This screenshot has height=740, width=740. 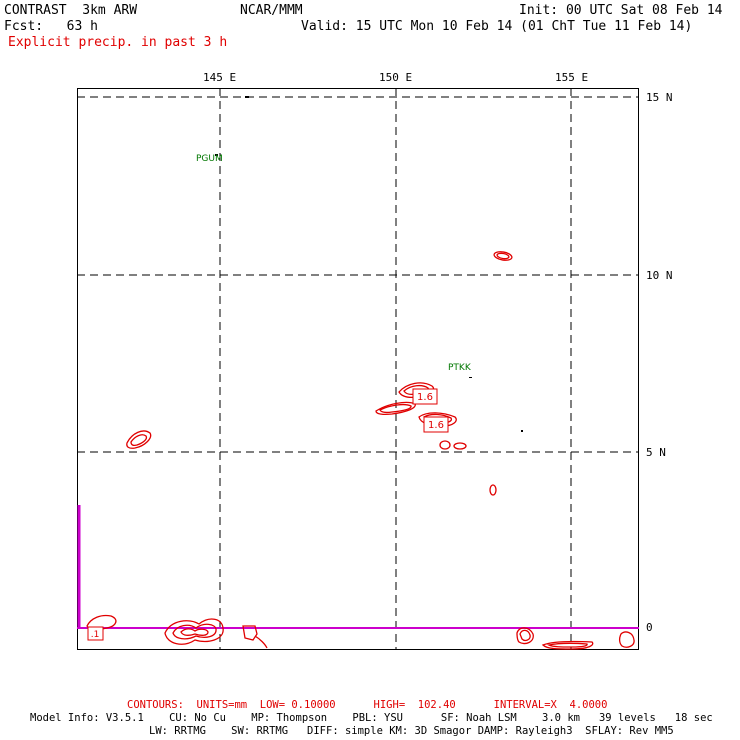 What do you see at coordinates (220, 77) in the screenshot?
I see `lon-label-145: 145 E` at bounding box center [220, 77].